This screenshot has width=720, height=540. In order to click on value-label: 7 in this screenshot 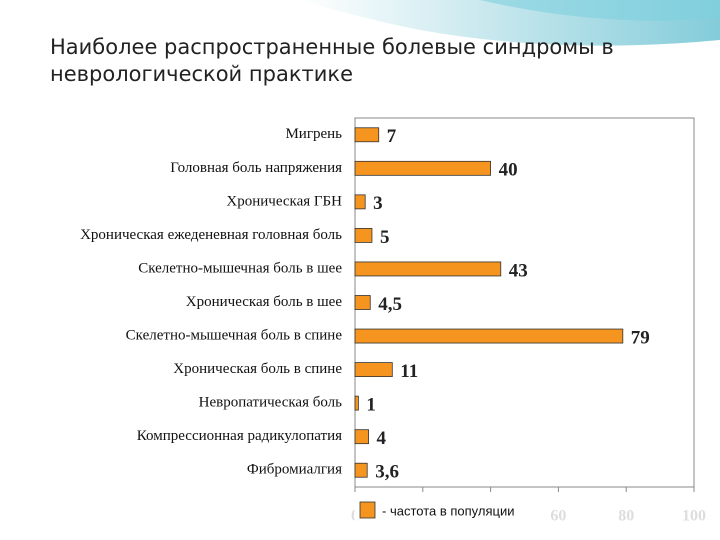, I will do `click(392, 136)`.